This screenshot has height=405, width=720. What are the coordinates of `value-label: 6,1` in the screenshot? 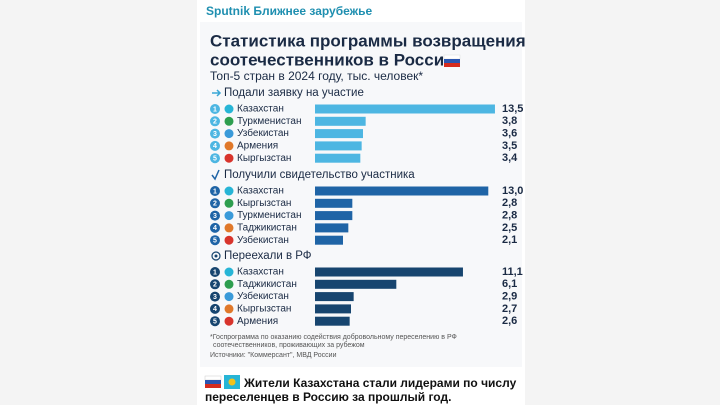 It's located at (509, 284).